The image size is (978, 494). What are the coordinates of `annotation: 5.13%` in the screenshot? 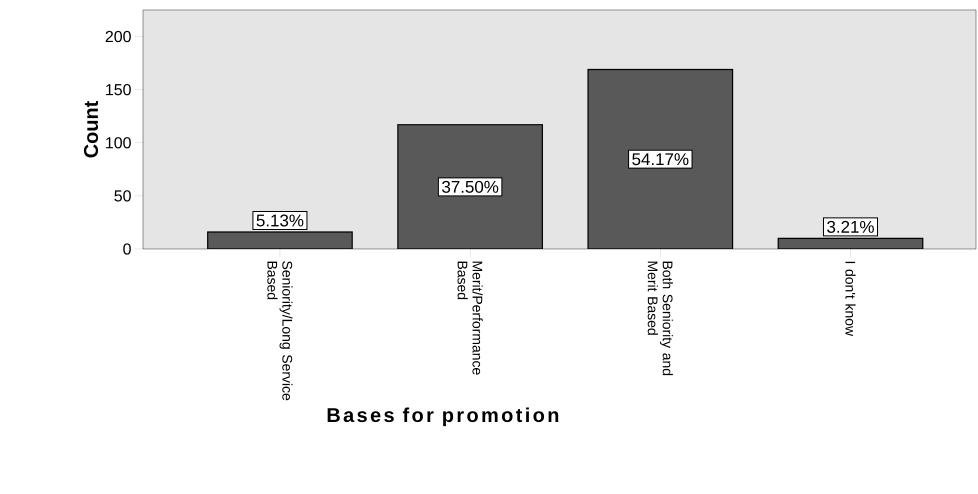 It's located at (280, 220).